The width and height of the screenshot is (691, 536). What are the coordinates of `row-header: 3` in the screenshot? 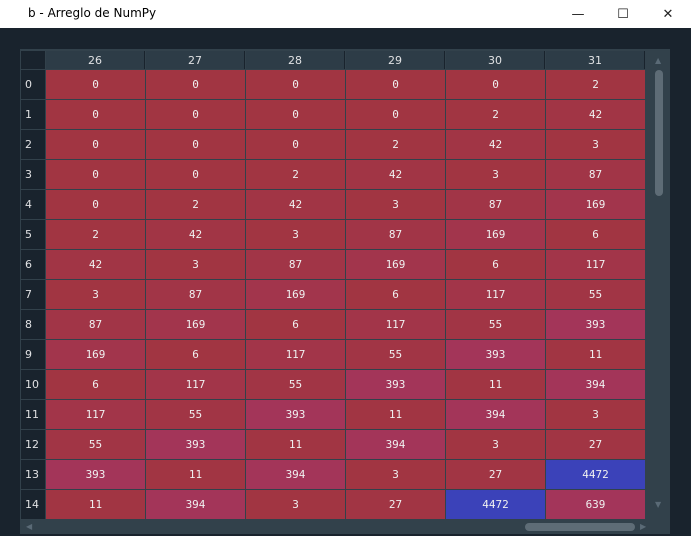 It's located at (33, 174).